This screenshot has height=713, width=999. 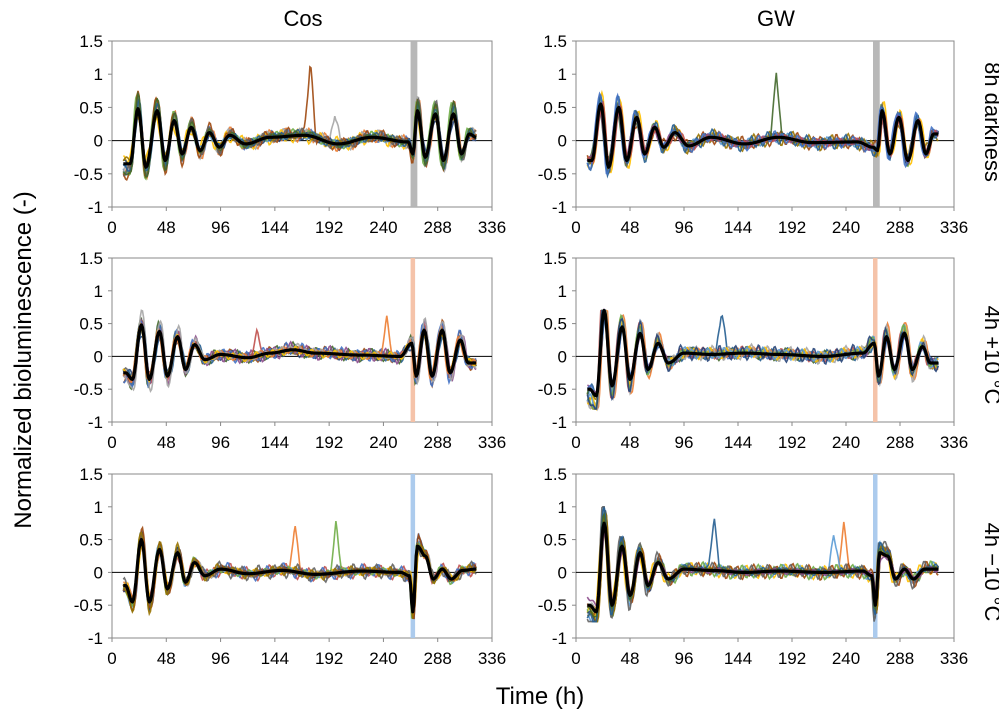 I want to click on chart-panel-1: -1 -0.5 0 0.5 1 1.5 0 48 96 144 192 240 288 336, so click(x=753, y=134).